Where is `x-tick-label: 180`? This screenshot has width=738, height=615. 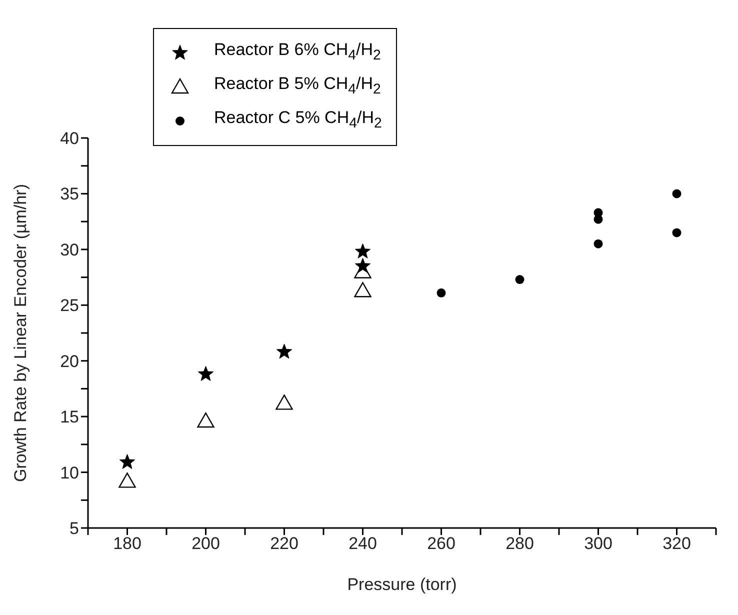 x-tick-label: 180 is located at coordinates (127, 544).